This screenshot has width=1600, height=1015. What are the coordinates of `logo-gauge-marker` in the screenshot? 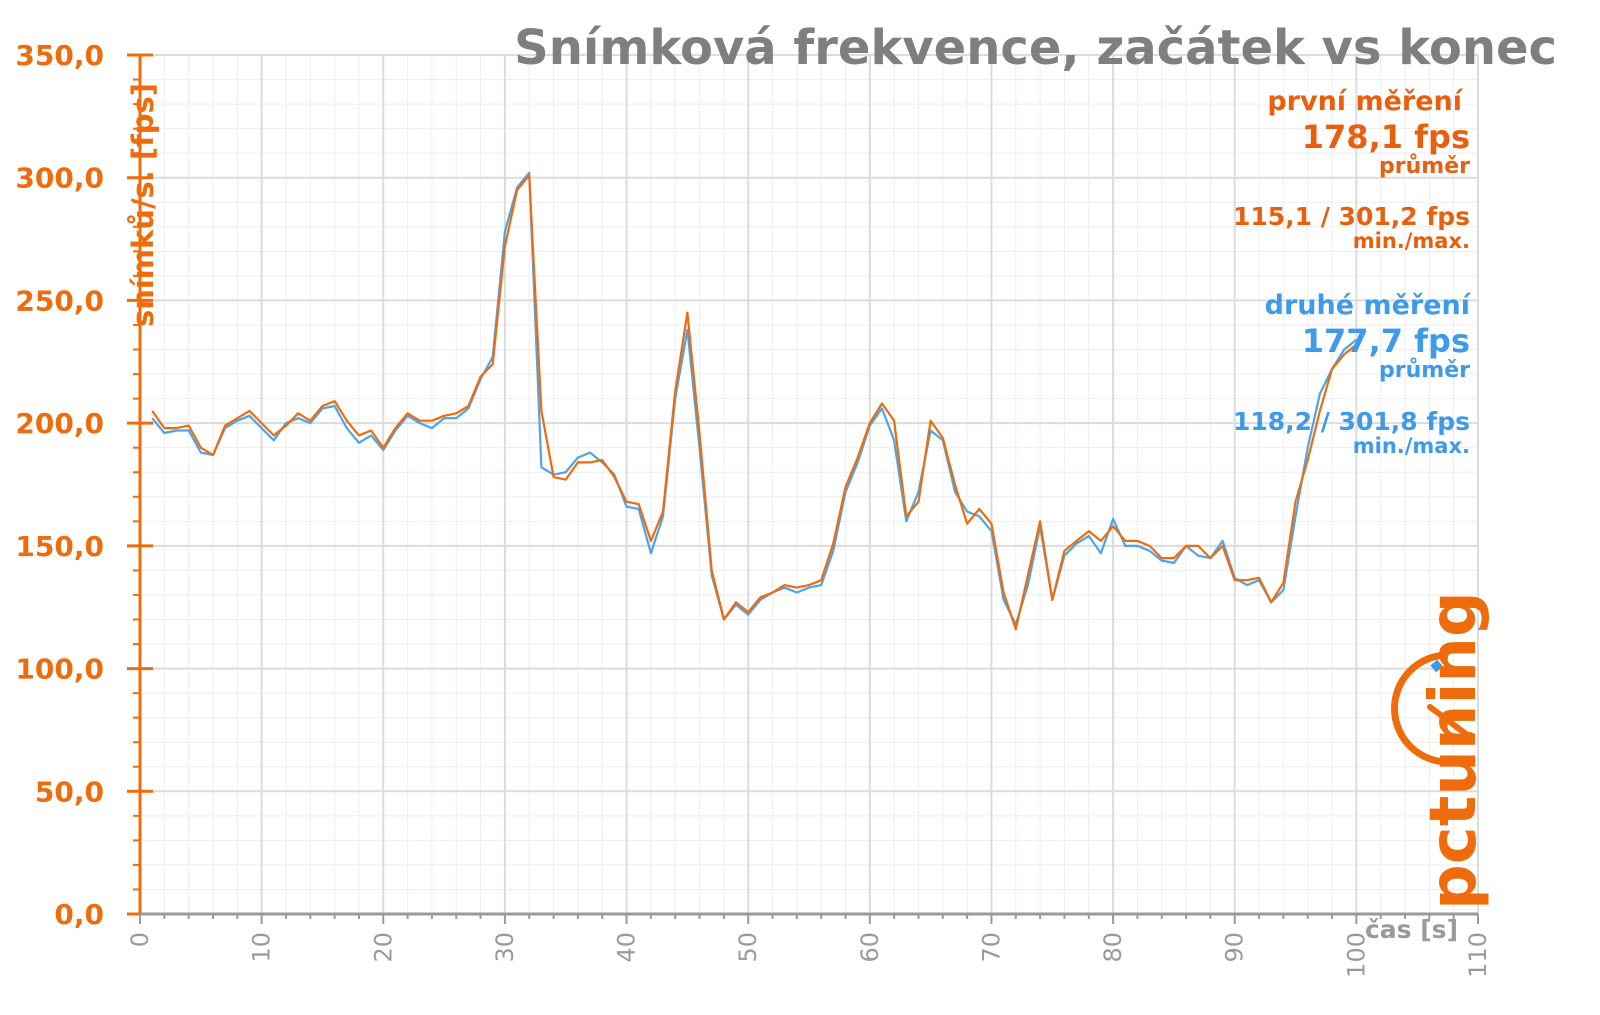 It's located at (1437, 666).